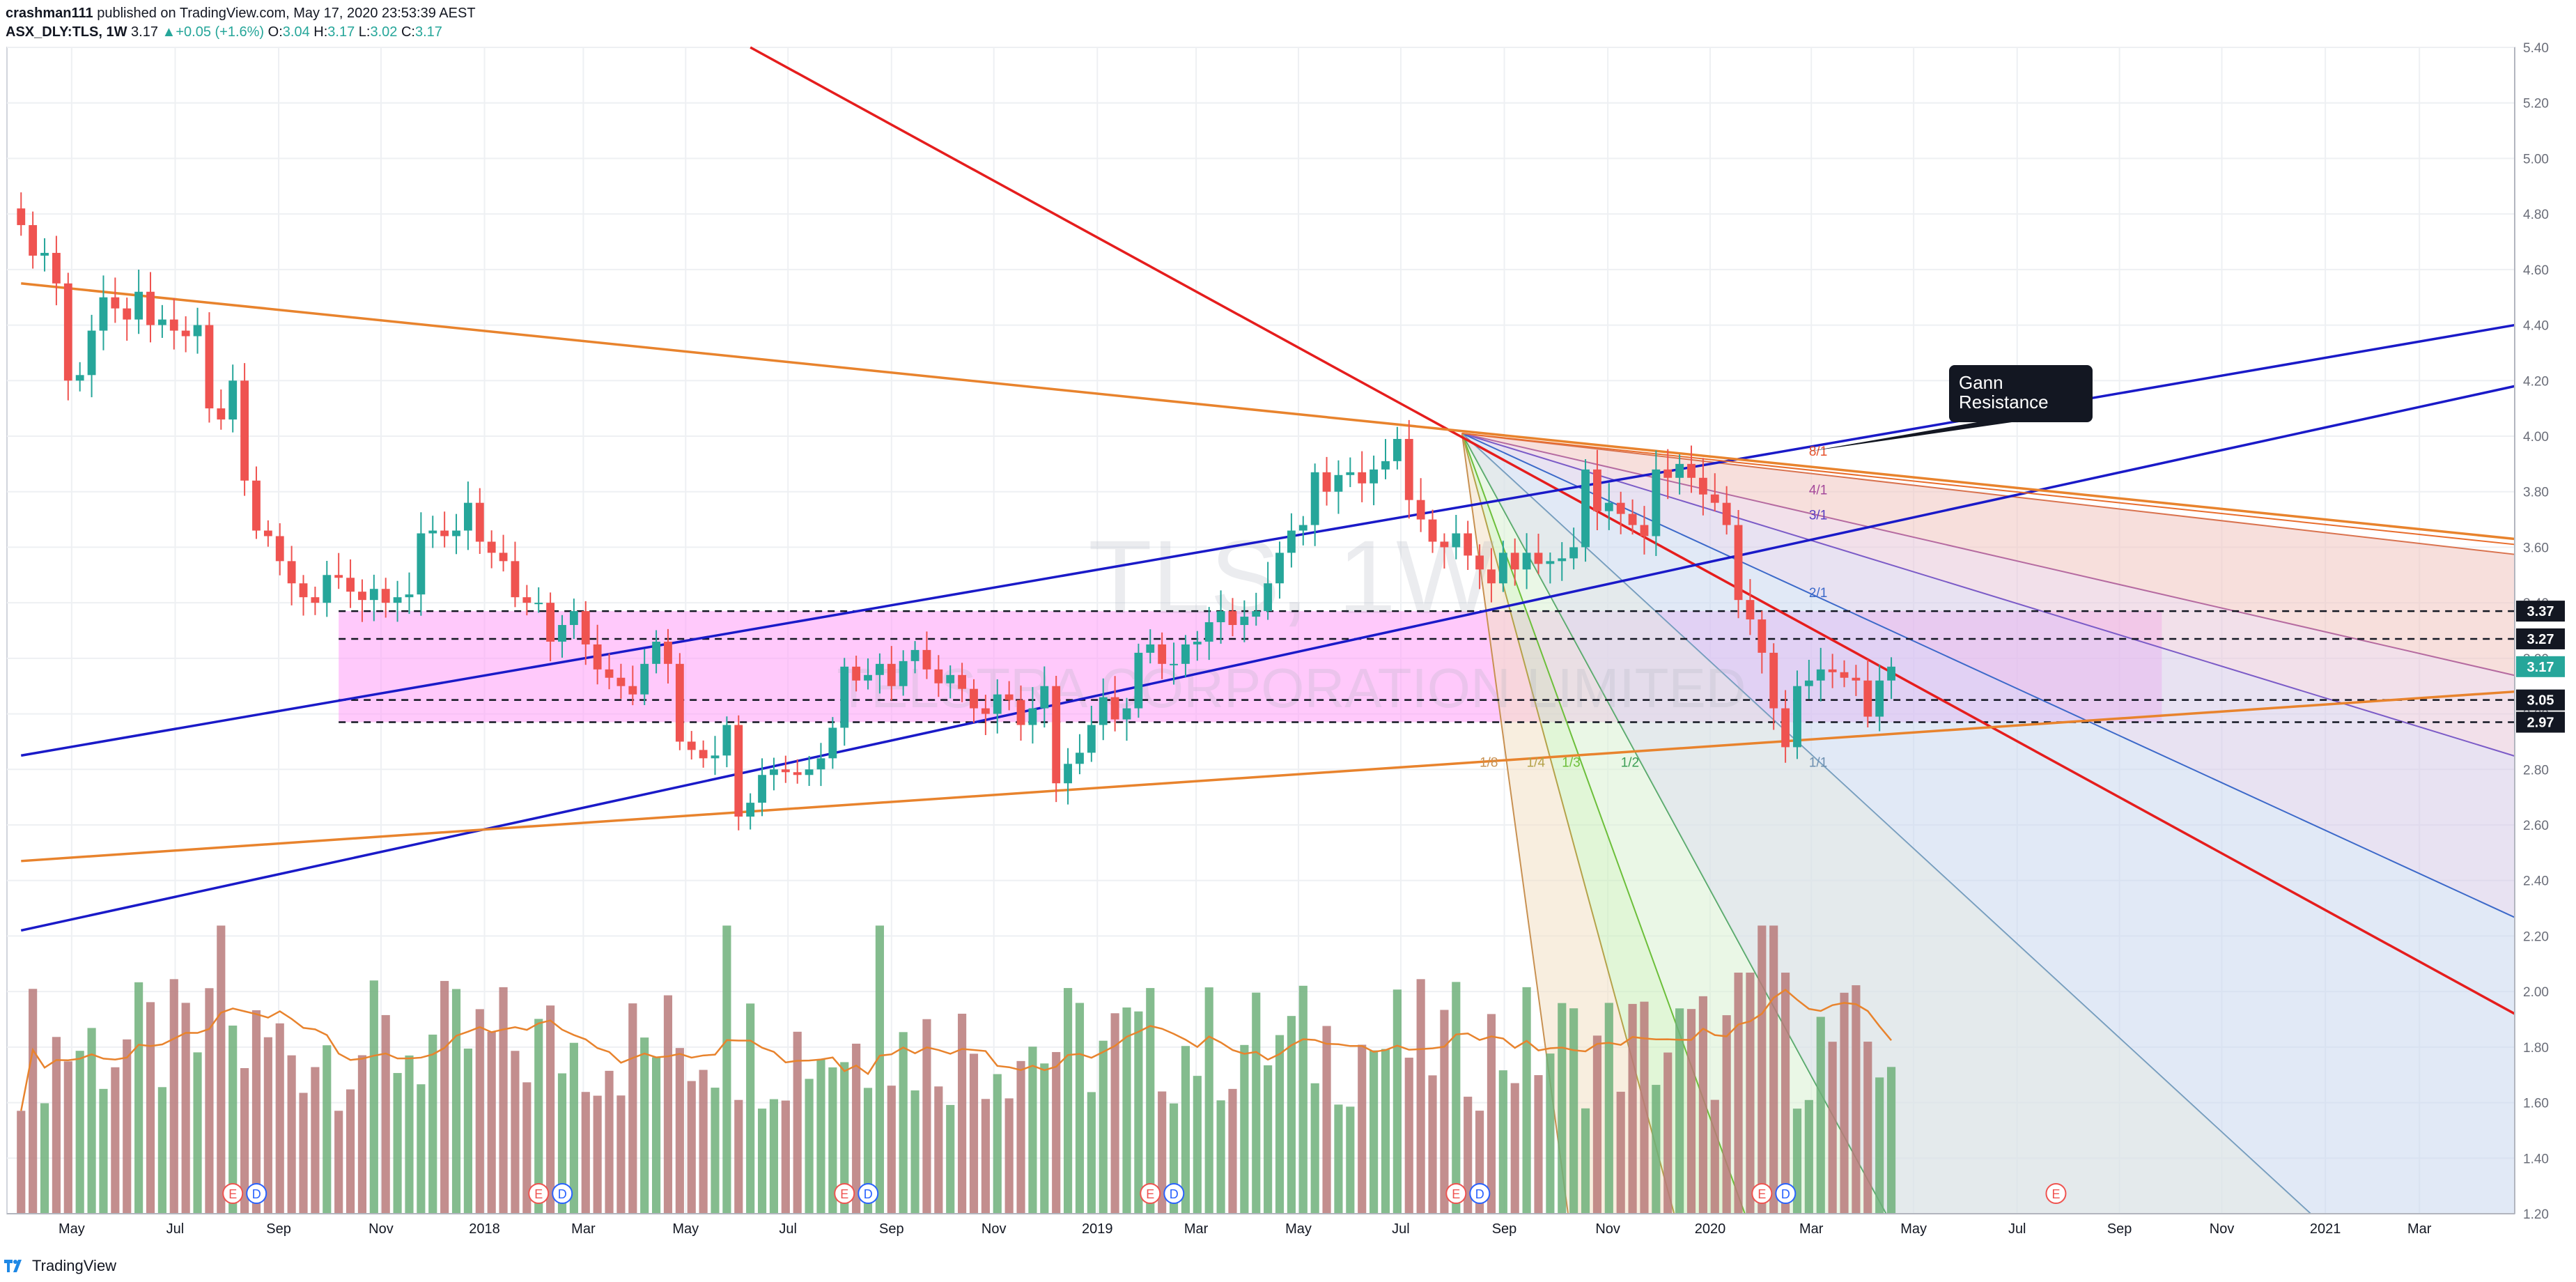 This screenshot has width=2576, height=1282. Describe the element at coordinates (49, 13) in the screenshot. I see `author-name: crashman111` at that location.